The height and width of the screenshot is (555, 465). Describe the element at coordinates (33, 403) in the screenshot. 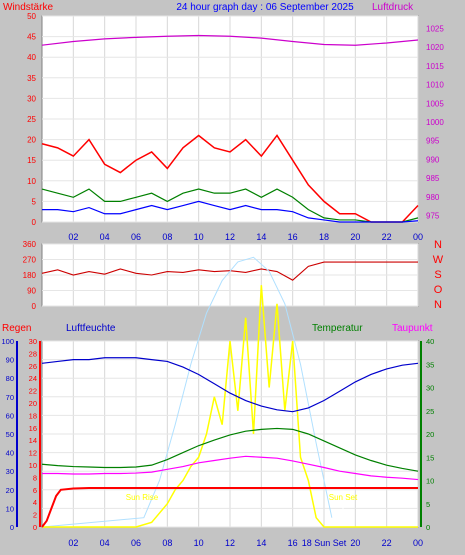

I see `rain-y-tick: 20` at that location.